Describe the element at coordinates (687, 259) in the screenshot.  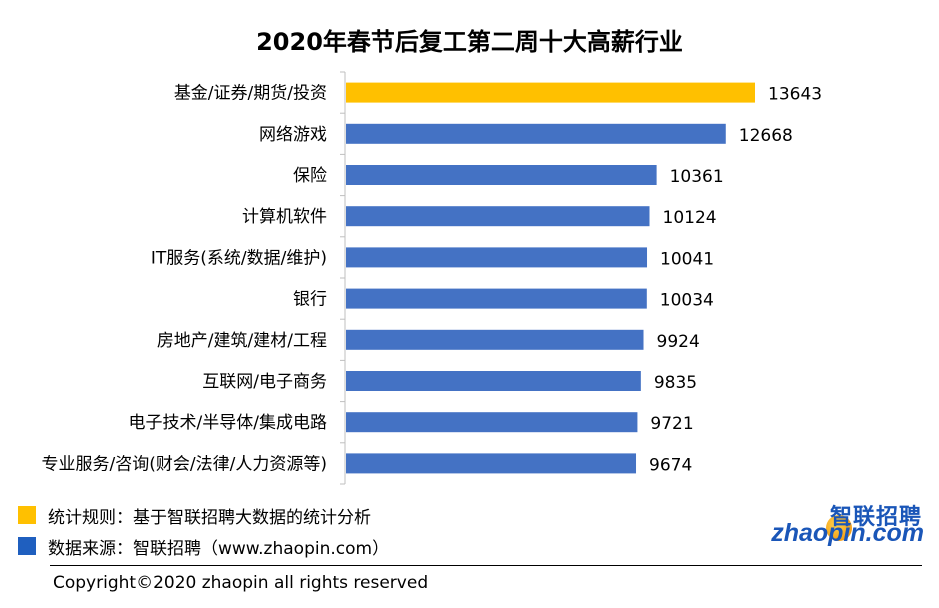
I see `value-label: 10041` at that location.